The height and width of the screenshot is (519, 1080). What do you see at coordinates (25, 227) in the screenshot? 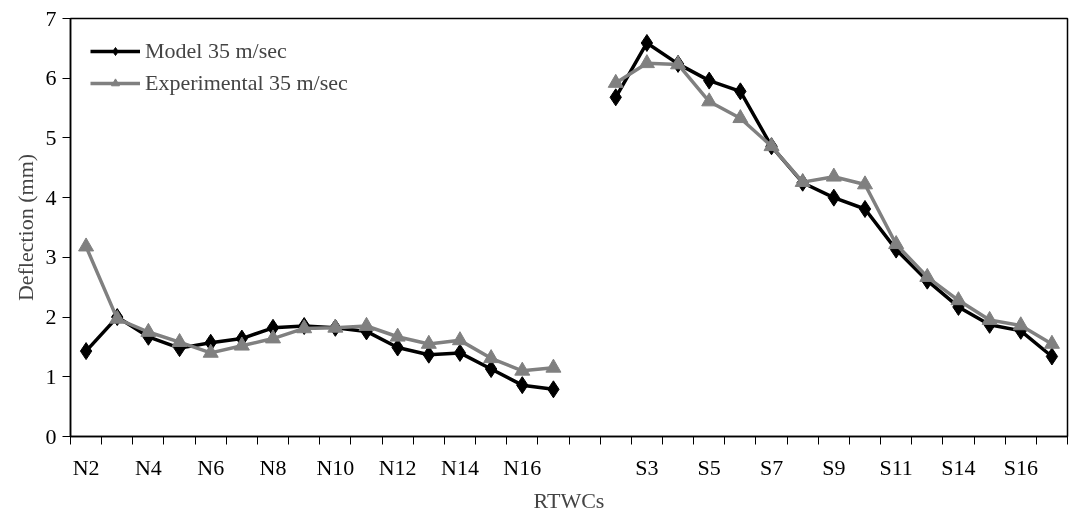
I see `y-axis-title: Deflection (mm)` at bounding box center [25, 227].